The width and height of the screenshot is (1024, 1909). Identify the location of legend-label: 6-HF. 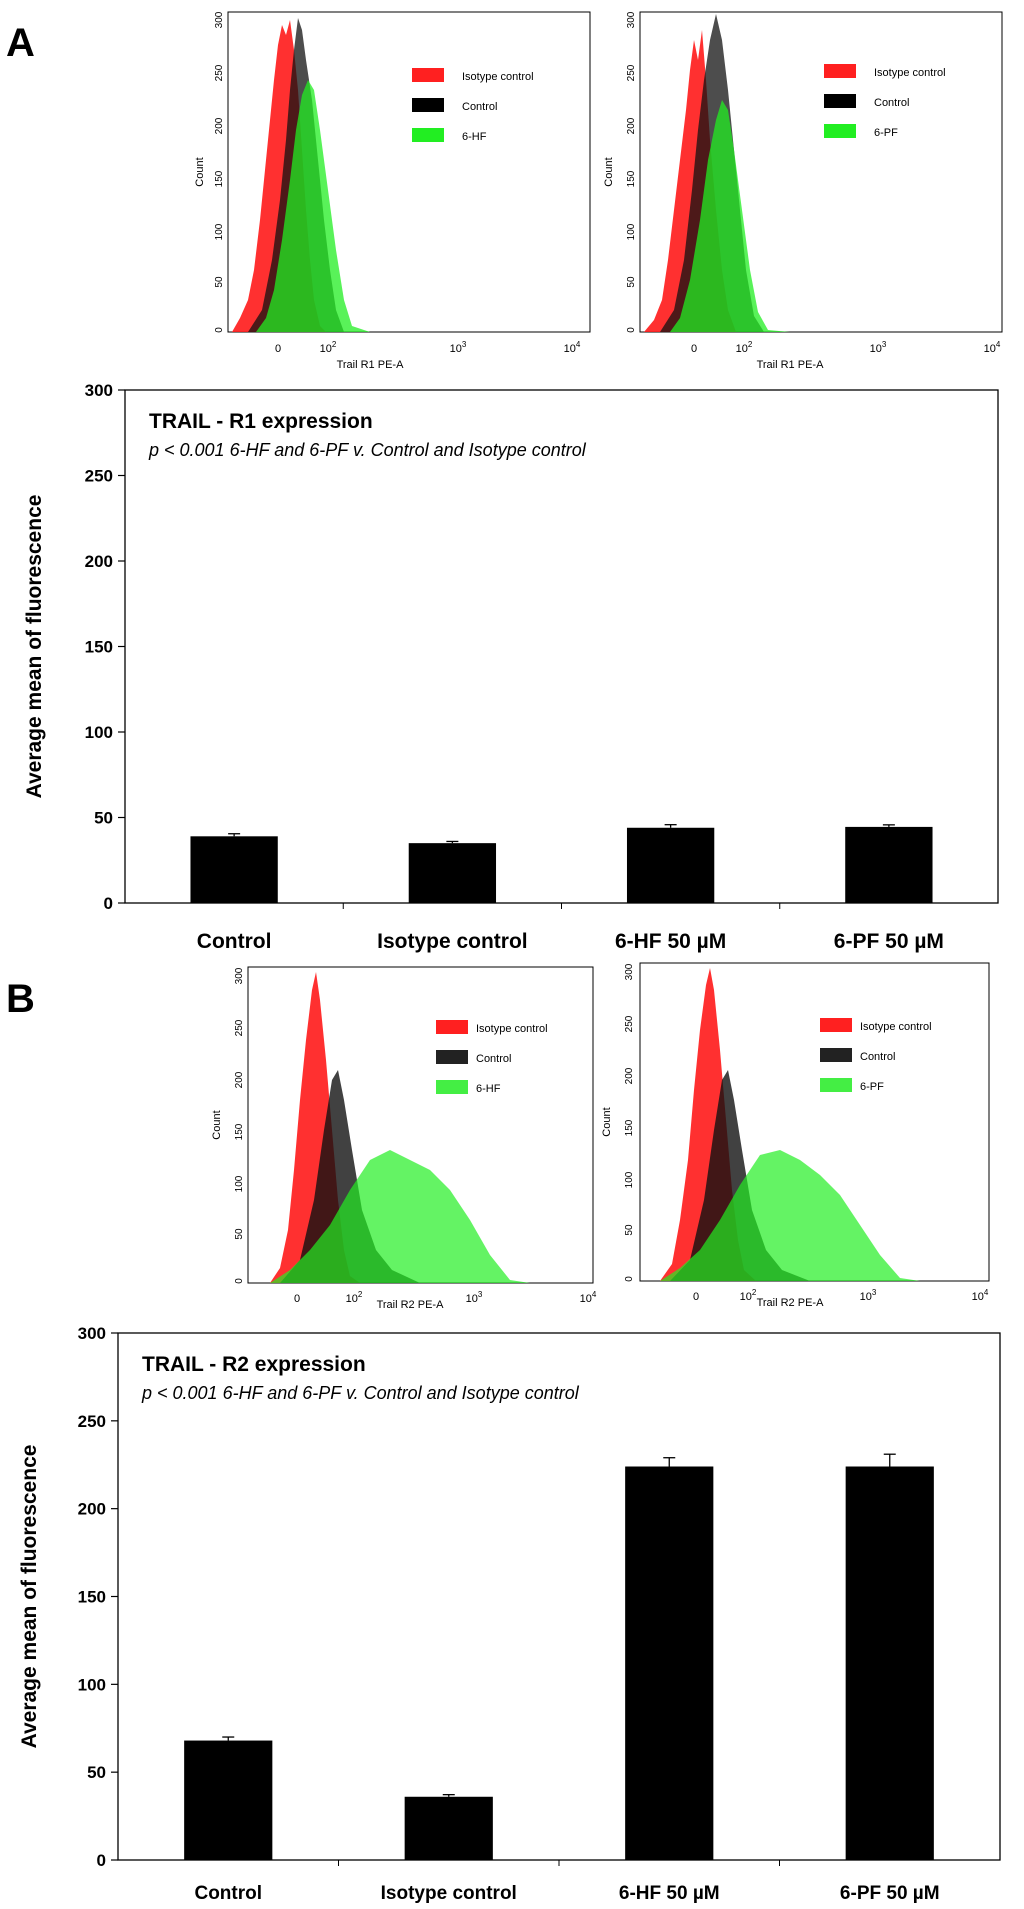
(474, 137).